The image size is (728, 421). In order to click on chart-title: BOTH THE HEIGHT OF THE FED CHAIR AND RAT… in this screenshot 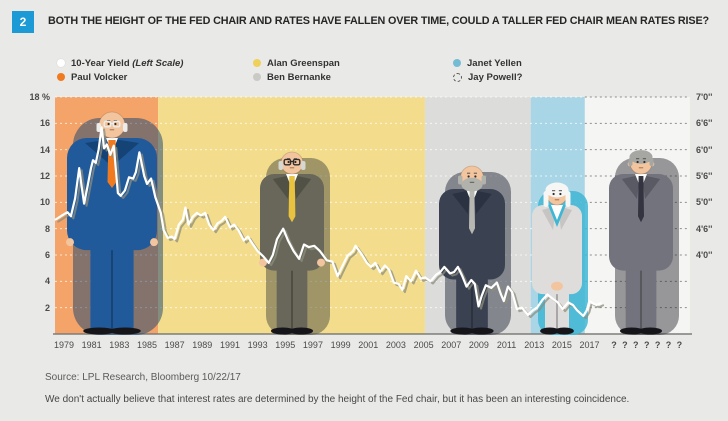, I will do `click(378, 21)`.